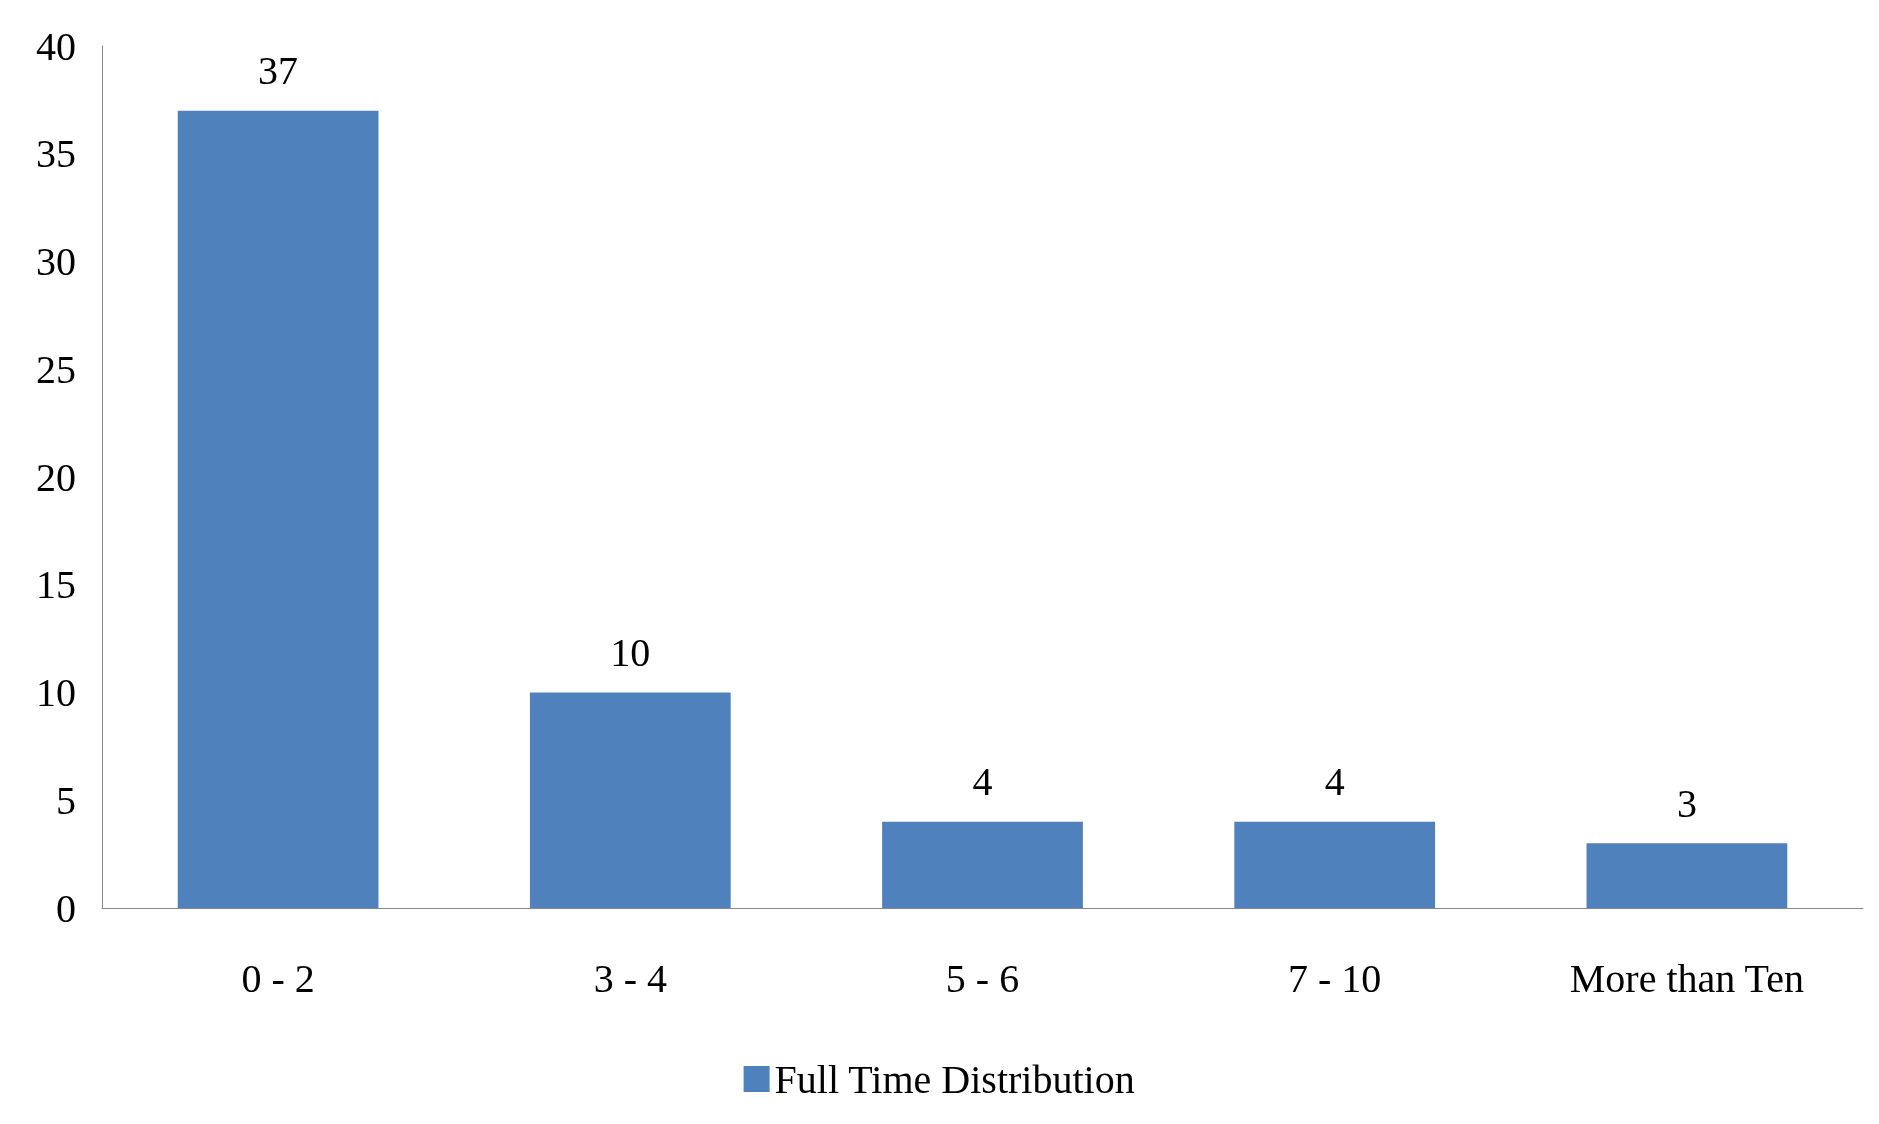 This screenshot has height=1124, width=1879. I want to click on data-label: 37, so click(278, 71).